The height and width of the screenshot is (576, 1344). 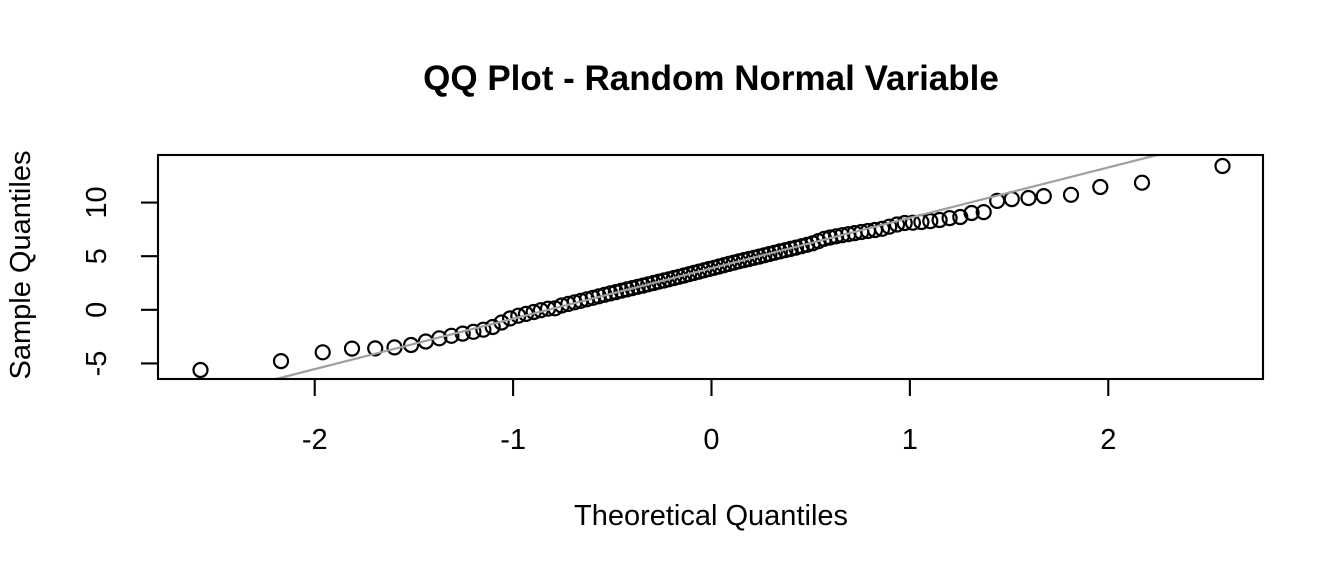 I want to click on x-tick-label: 0, so click(x=711, y=440).